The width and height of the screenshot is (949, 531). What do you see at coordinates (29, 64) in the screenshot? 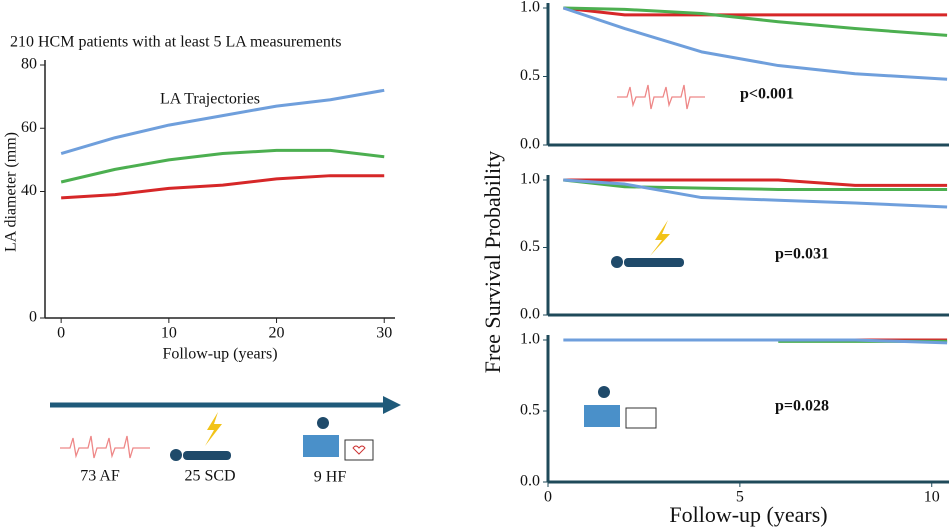
I see `y-tick-label: 80` at bounding box center [29, 64].